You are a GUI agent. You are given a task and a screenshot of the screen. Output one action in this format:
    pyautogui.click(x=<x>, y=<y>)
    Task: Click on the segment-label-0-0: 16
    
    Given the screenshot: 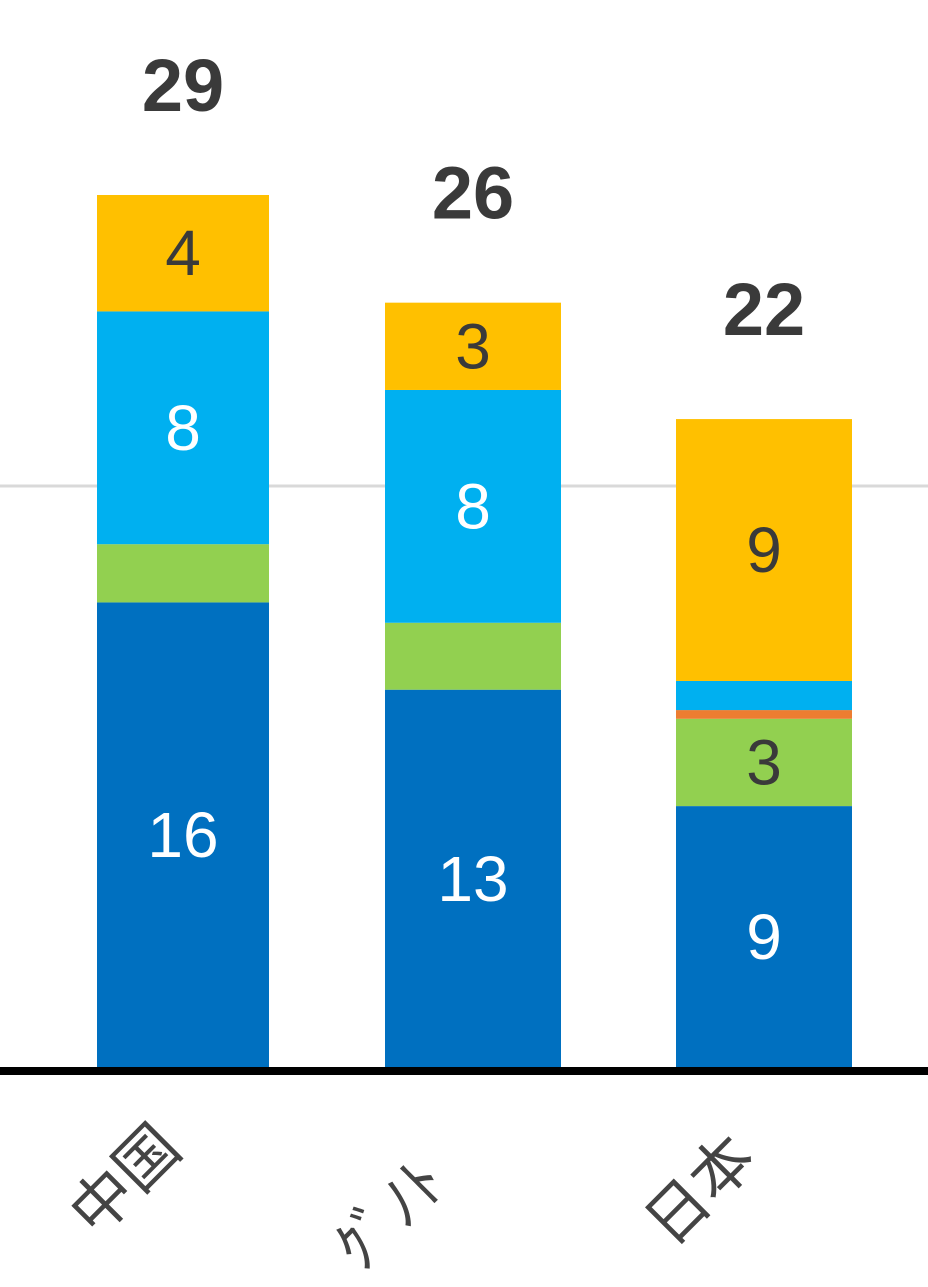 What is the action you would take?
    pyautogui.click(x=182, y=835)
    